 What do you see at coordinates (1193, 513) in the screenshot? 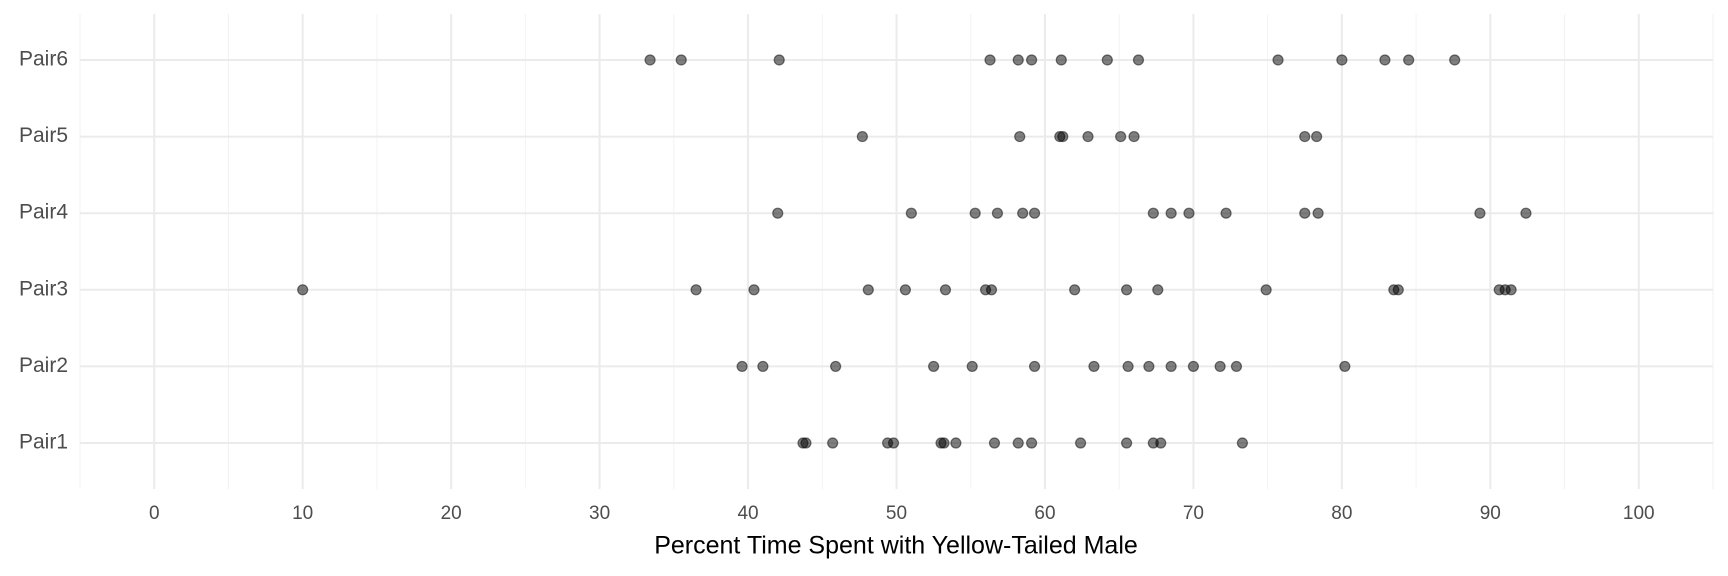
I see `x-tick-label: 70` at bounding box center [1193, 513].